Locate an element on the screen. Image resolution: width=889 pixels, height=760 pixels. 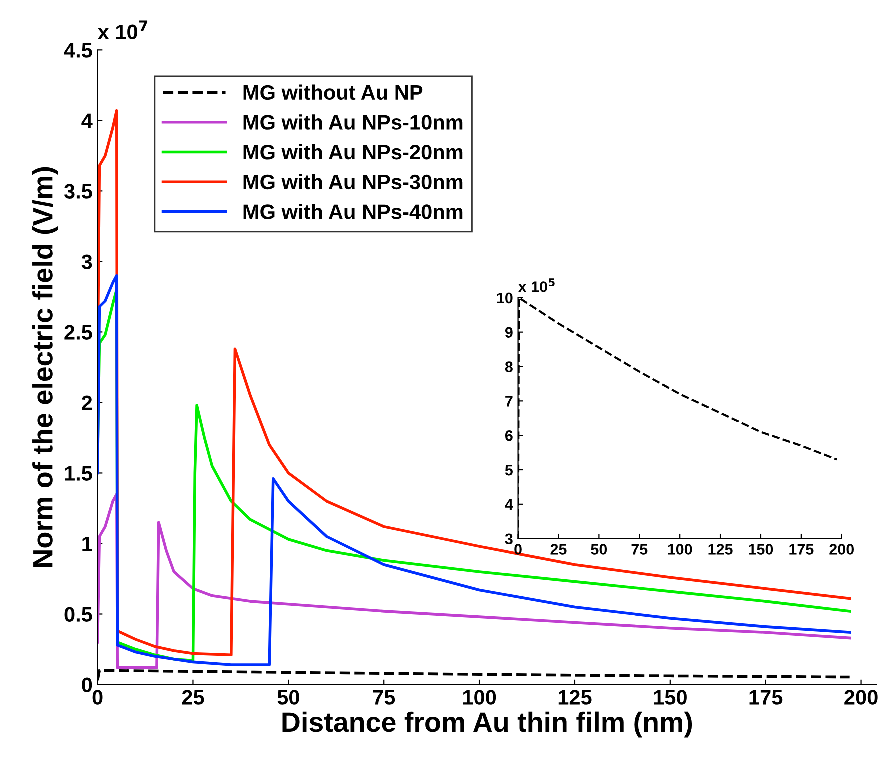
legend-label: MG with Au NPs-20nm is located at coordinates (353, 152).